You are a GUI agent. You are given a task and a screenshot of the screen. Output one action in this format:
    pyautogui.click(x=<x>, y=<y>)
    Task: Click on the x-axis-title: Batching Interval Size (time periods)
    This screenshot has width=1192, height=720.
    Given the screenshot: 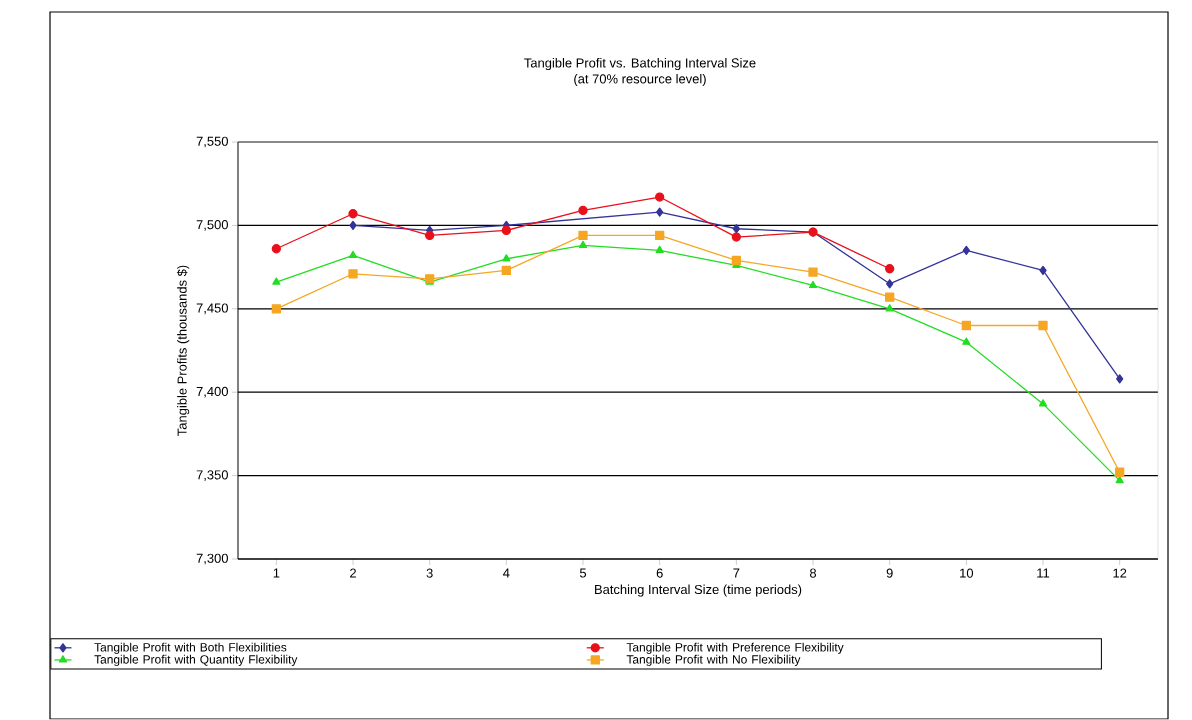 What is the action you would take?
    pyautogui.click(x=698, y=590)
    